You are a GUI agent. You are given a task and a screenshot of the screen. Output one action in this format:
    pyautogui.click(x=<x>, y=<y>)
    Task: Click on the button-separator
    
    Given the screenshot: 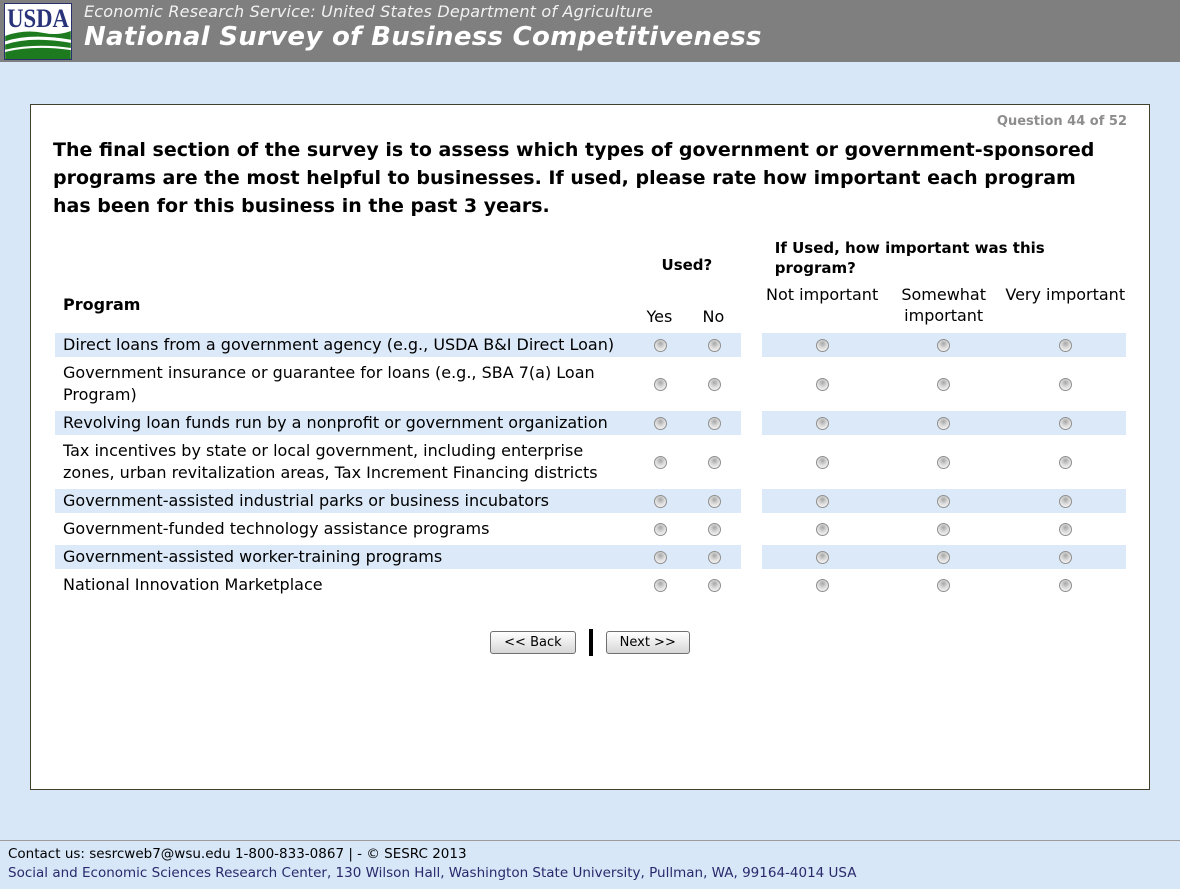 What is the action you would take?
    pyautogui.click(x=590, y=642)
    